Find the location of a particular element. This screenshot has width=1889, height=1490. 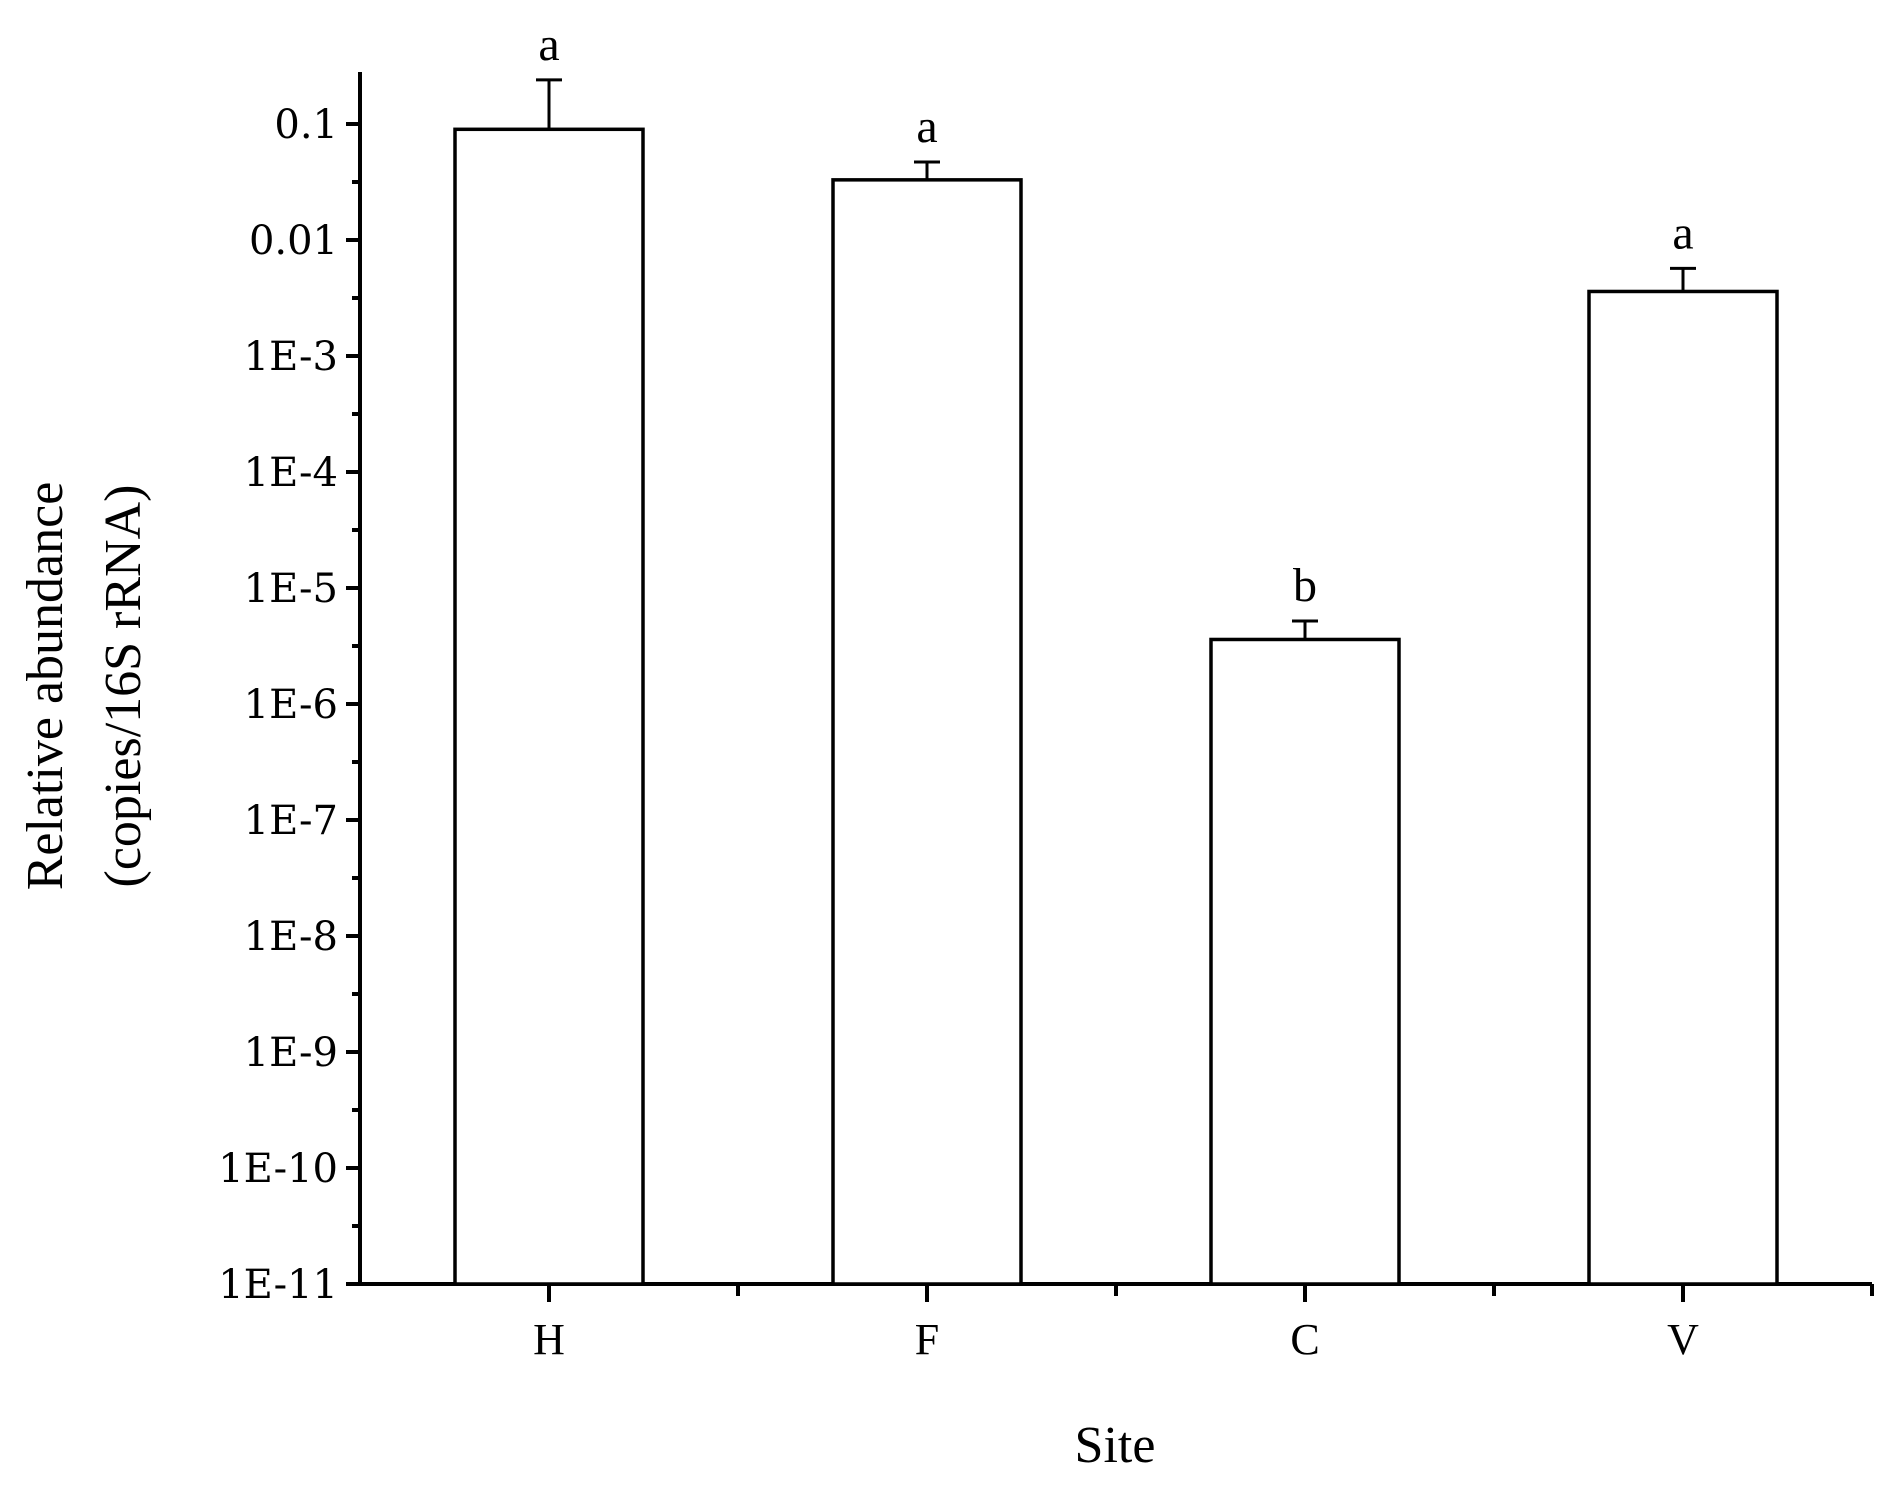

x-tick-label: H is located at coordinates (549, 1339).